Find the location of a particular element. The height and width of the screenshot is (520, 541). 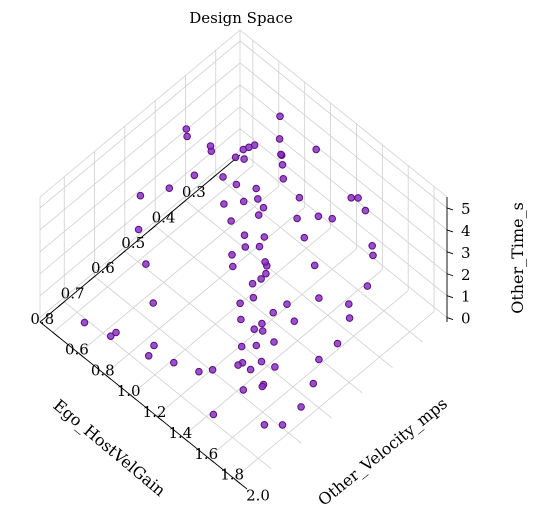

x-axis-ticks: 0.3 0.4 0.5 0.6 0.7 0.8 is located at coordinates (123, 251).